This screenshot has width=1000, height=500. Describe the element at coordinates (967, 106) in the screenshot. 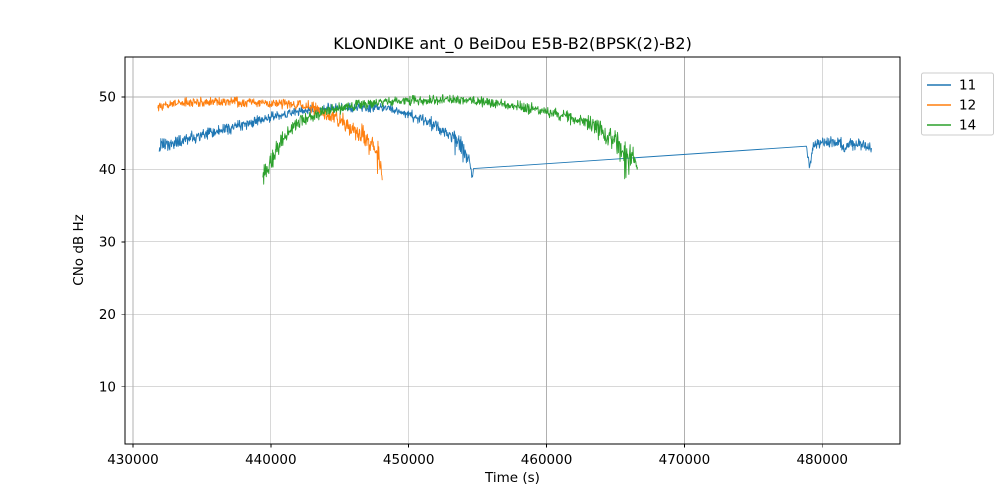

I see `legend-entry-label: 12` at that location.